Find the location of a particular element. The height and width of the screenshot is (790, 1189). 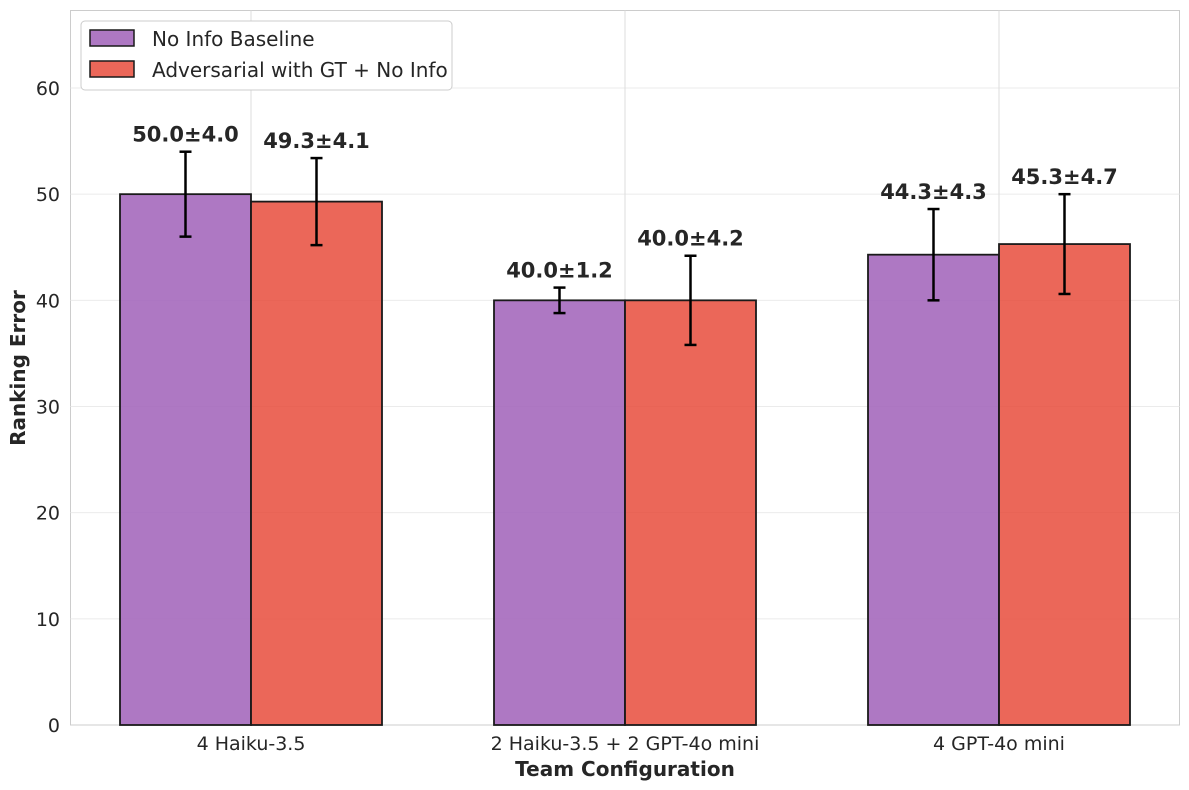

y-tick-label: 60 is located at coordinates (48, 89).